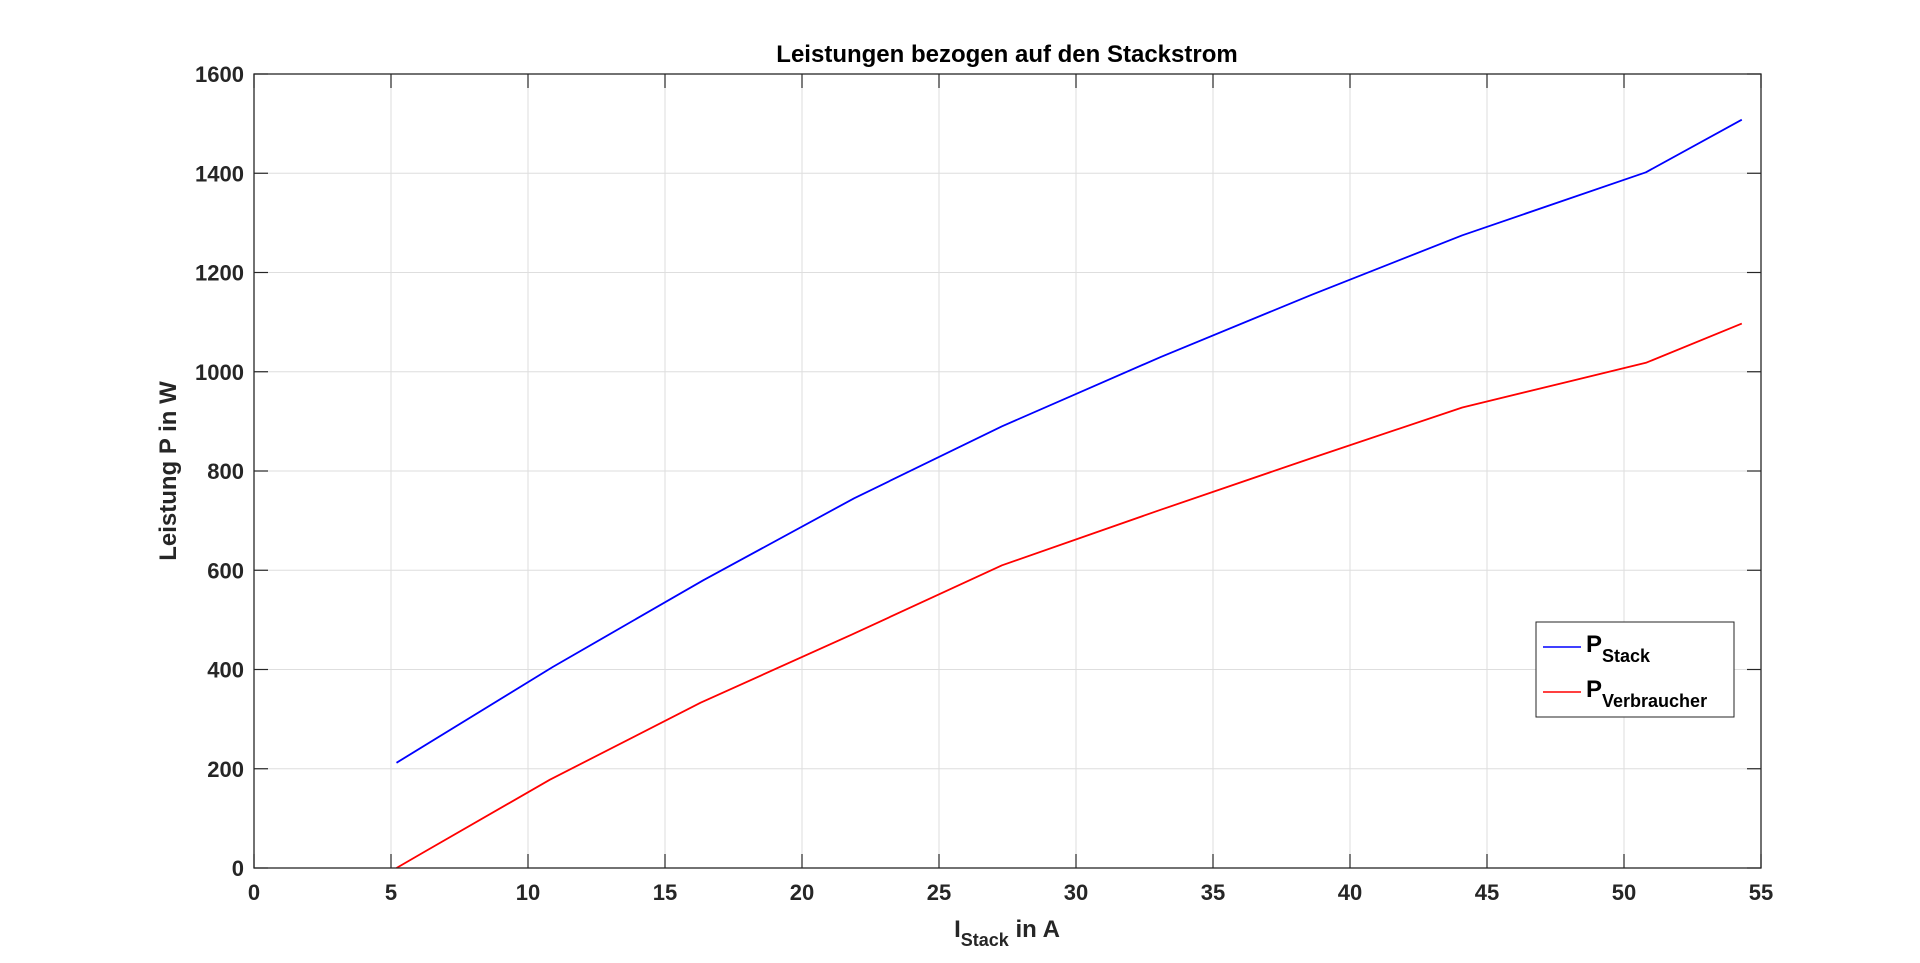 This screenshot has height=963, width=1920. What do you see at coordinates (219, 173) in the screenshot?
I see `y-tick-label: 1400` at bounding box center [219, 173].